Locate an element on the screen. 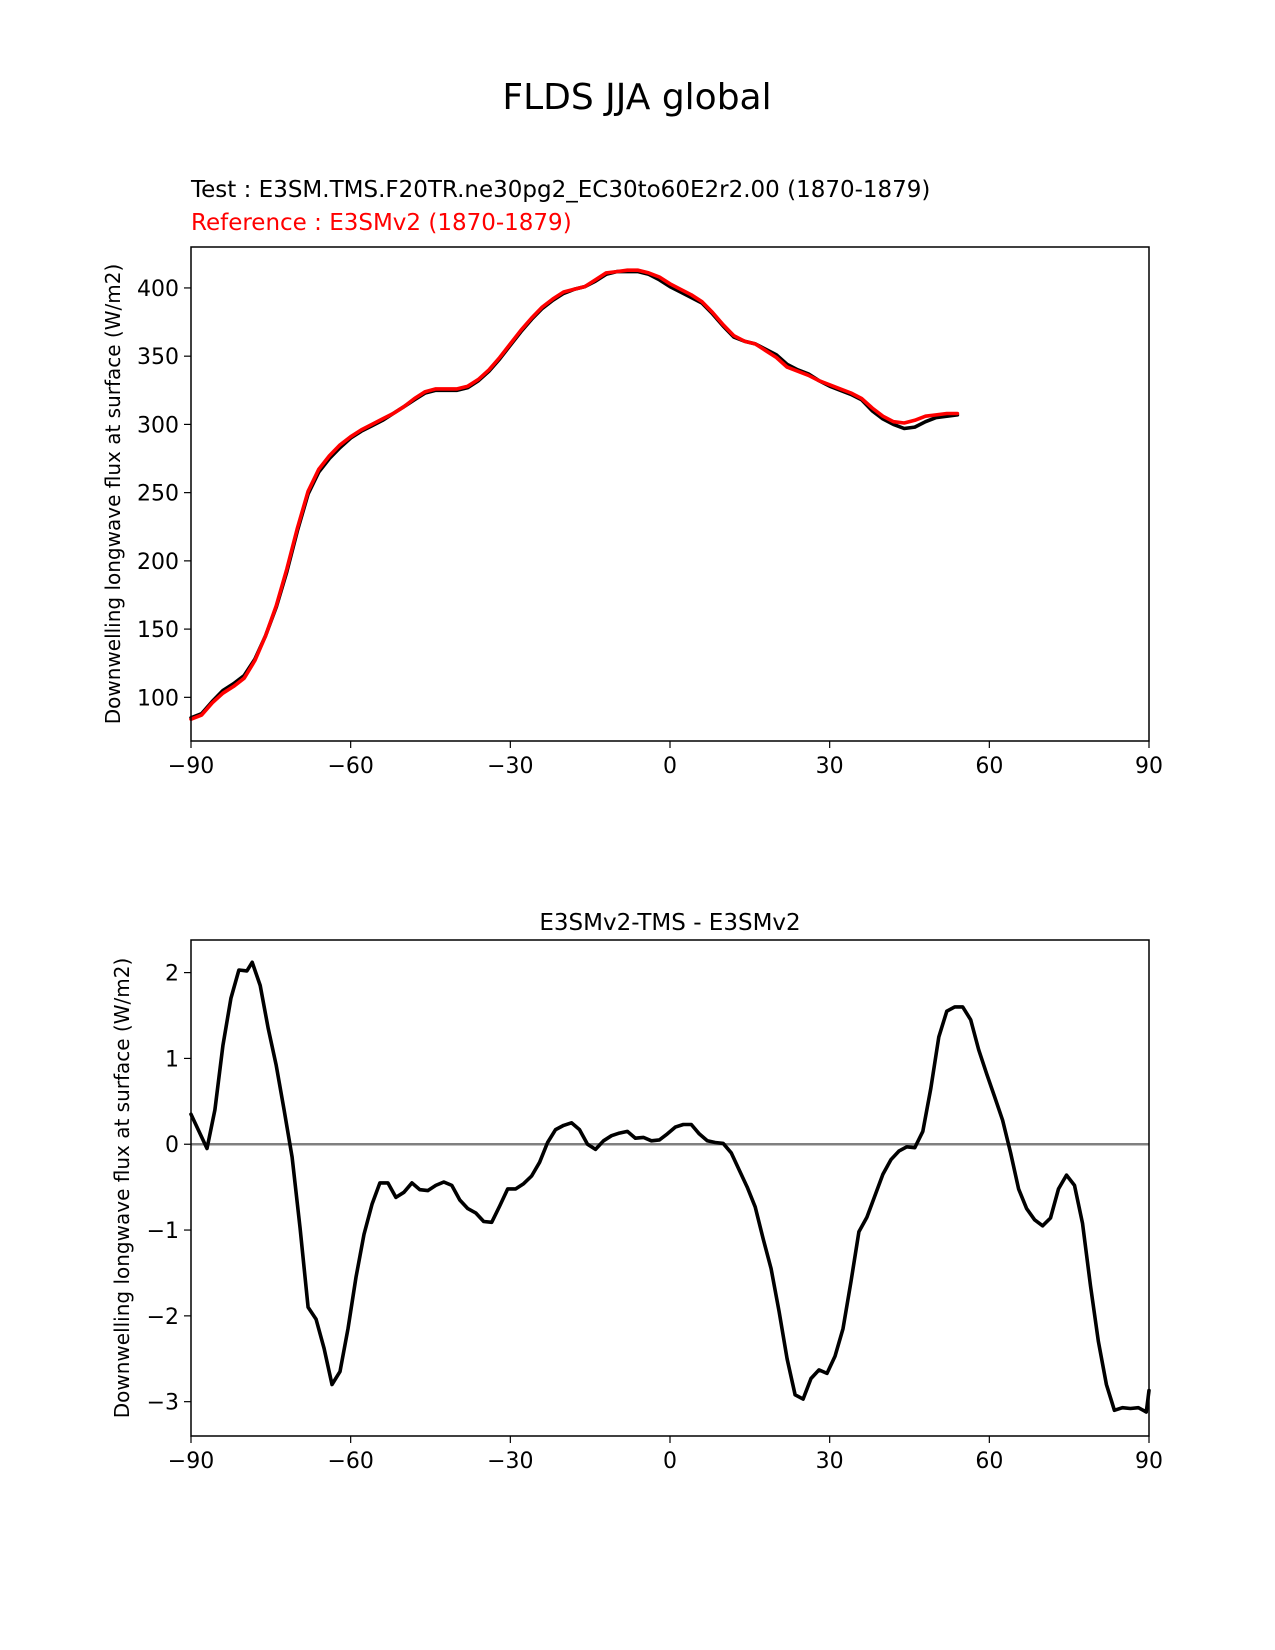  top-ytick-label: 400 is located at coordinates (158, 289).